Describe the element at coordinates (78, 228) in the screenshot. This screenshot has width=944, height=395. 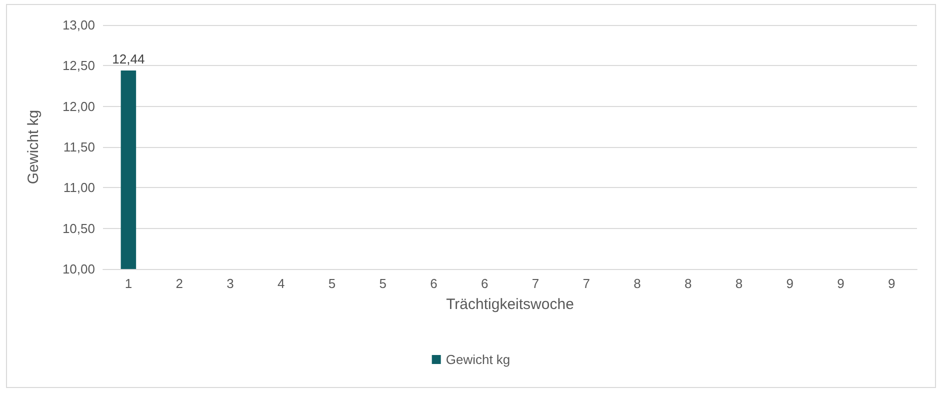
I see `y-tick-label: 10,50` at that location.